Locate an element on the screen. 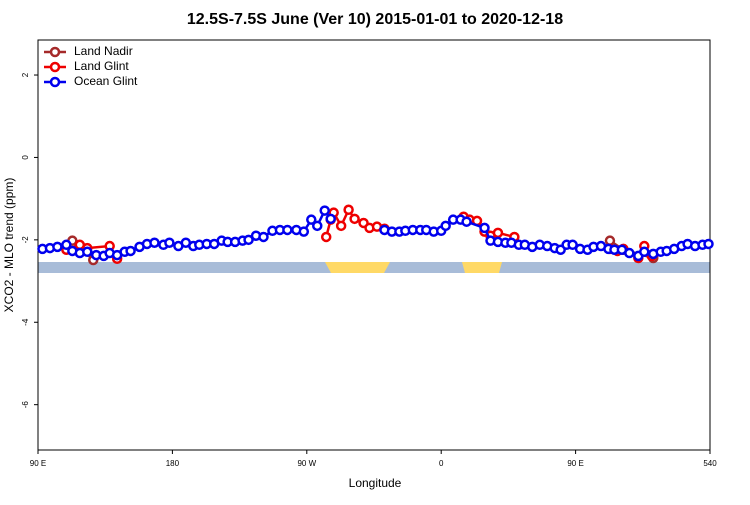 The width and height of the screenshot is (750, 505). y-tick-label: 2 is located at coordinates (25, 74).